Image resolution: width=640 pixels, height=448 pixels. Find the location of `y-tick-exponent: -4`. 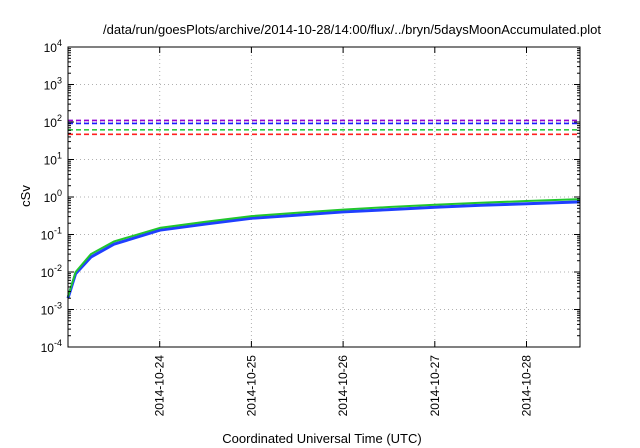

y-tick-exponent: -4 is located at coordinates (58, 343).